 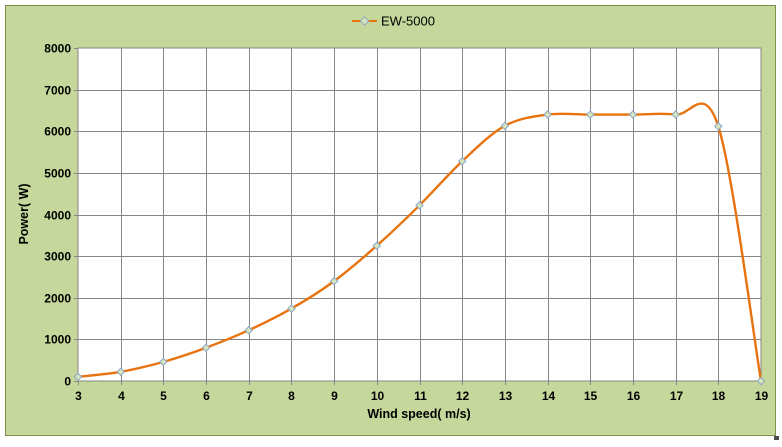 What do you see at coordinates (78, 396) in the screenshot?
I see `x-tick-label: 3` at bounding box center [78, 396].